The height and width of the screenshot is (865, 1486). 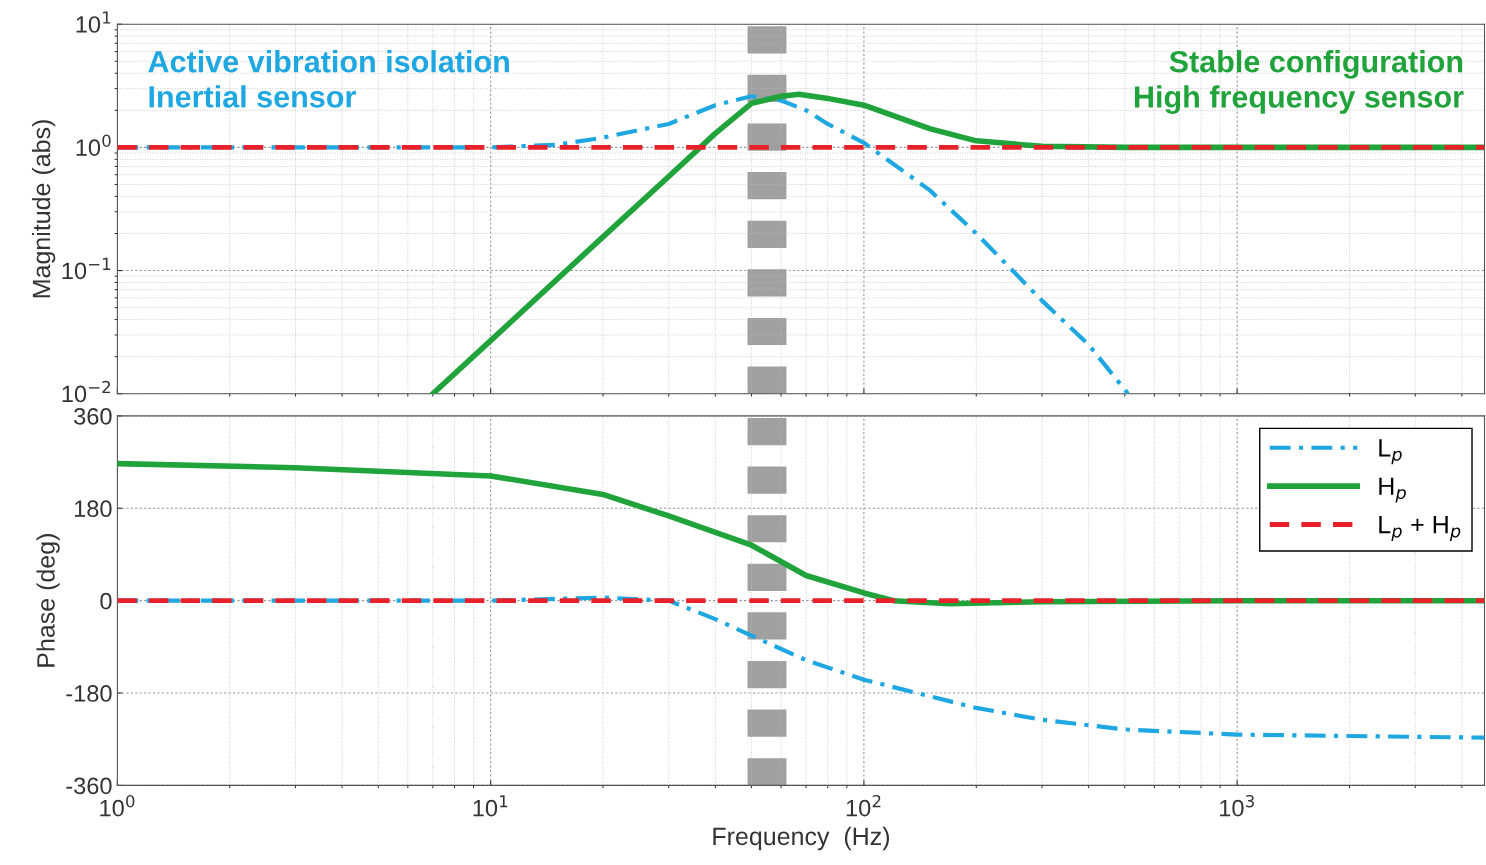 I want to click on y-tick-label: 180, so click(x=93, y=509).